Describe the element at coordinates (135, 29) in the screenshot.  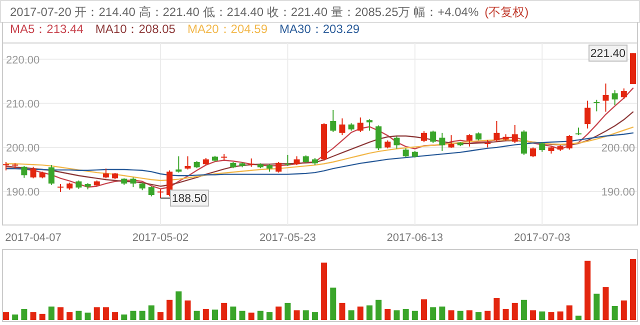
I see `text: MA10：208.05` at that location.